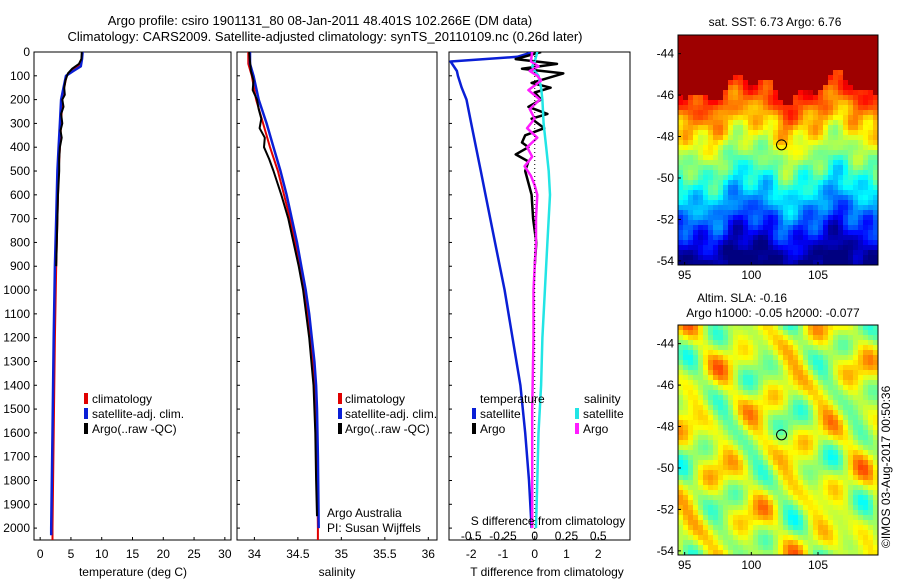 The height and width of the screenshot is (580, 900). I want to click on t-difference-tick-label: 0, so click(534, 554).